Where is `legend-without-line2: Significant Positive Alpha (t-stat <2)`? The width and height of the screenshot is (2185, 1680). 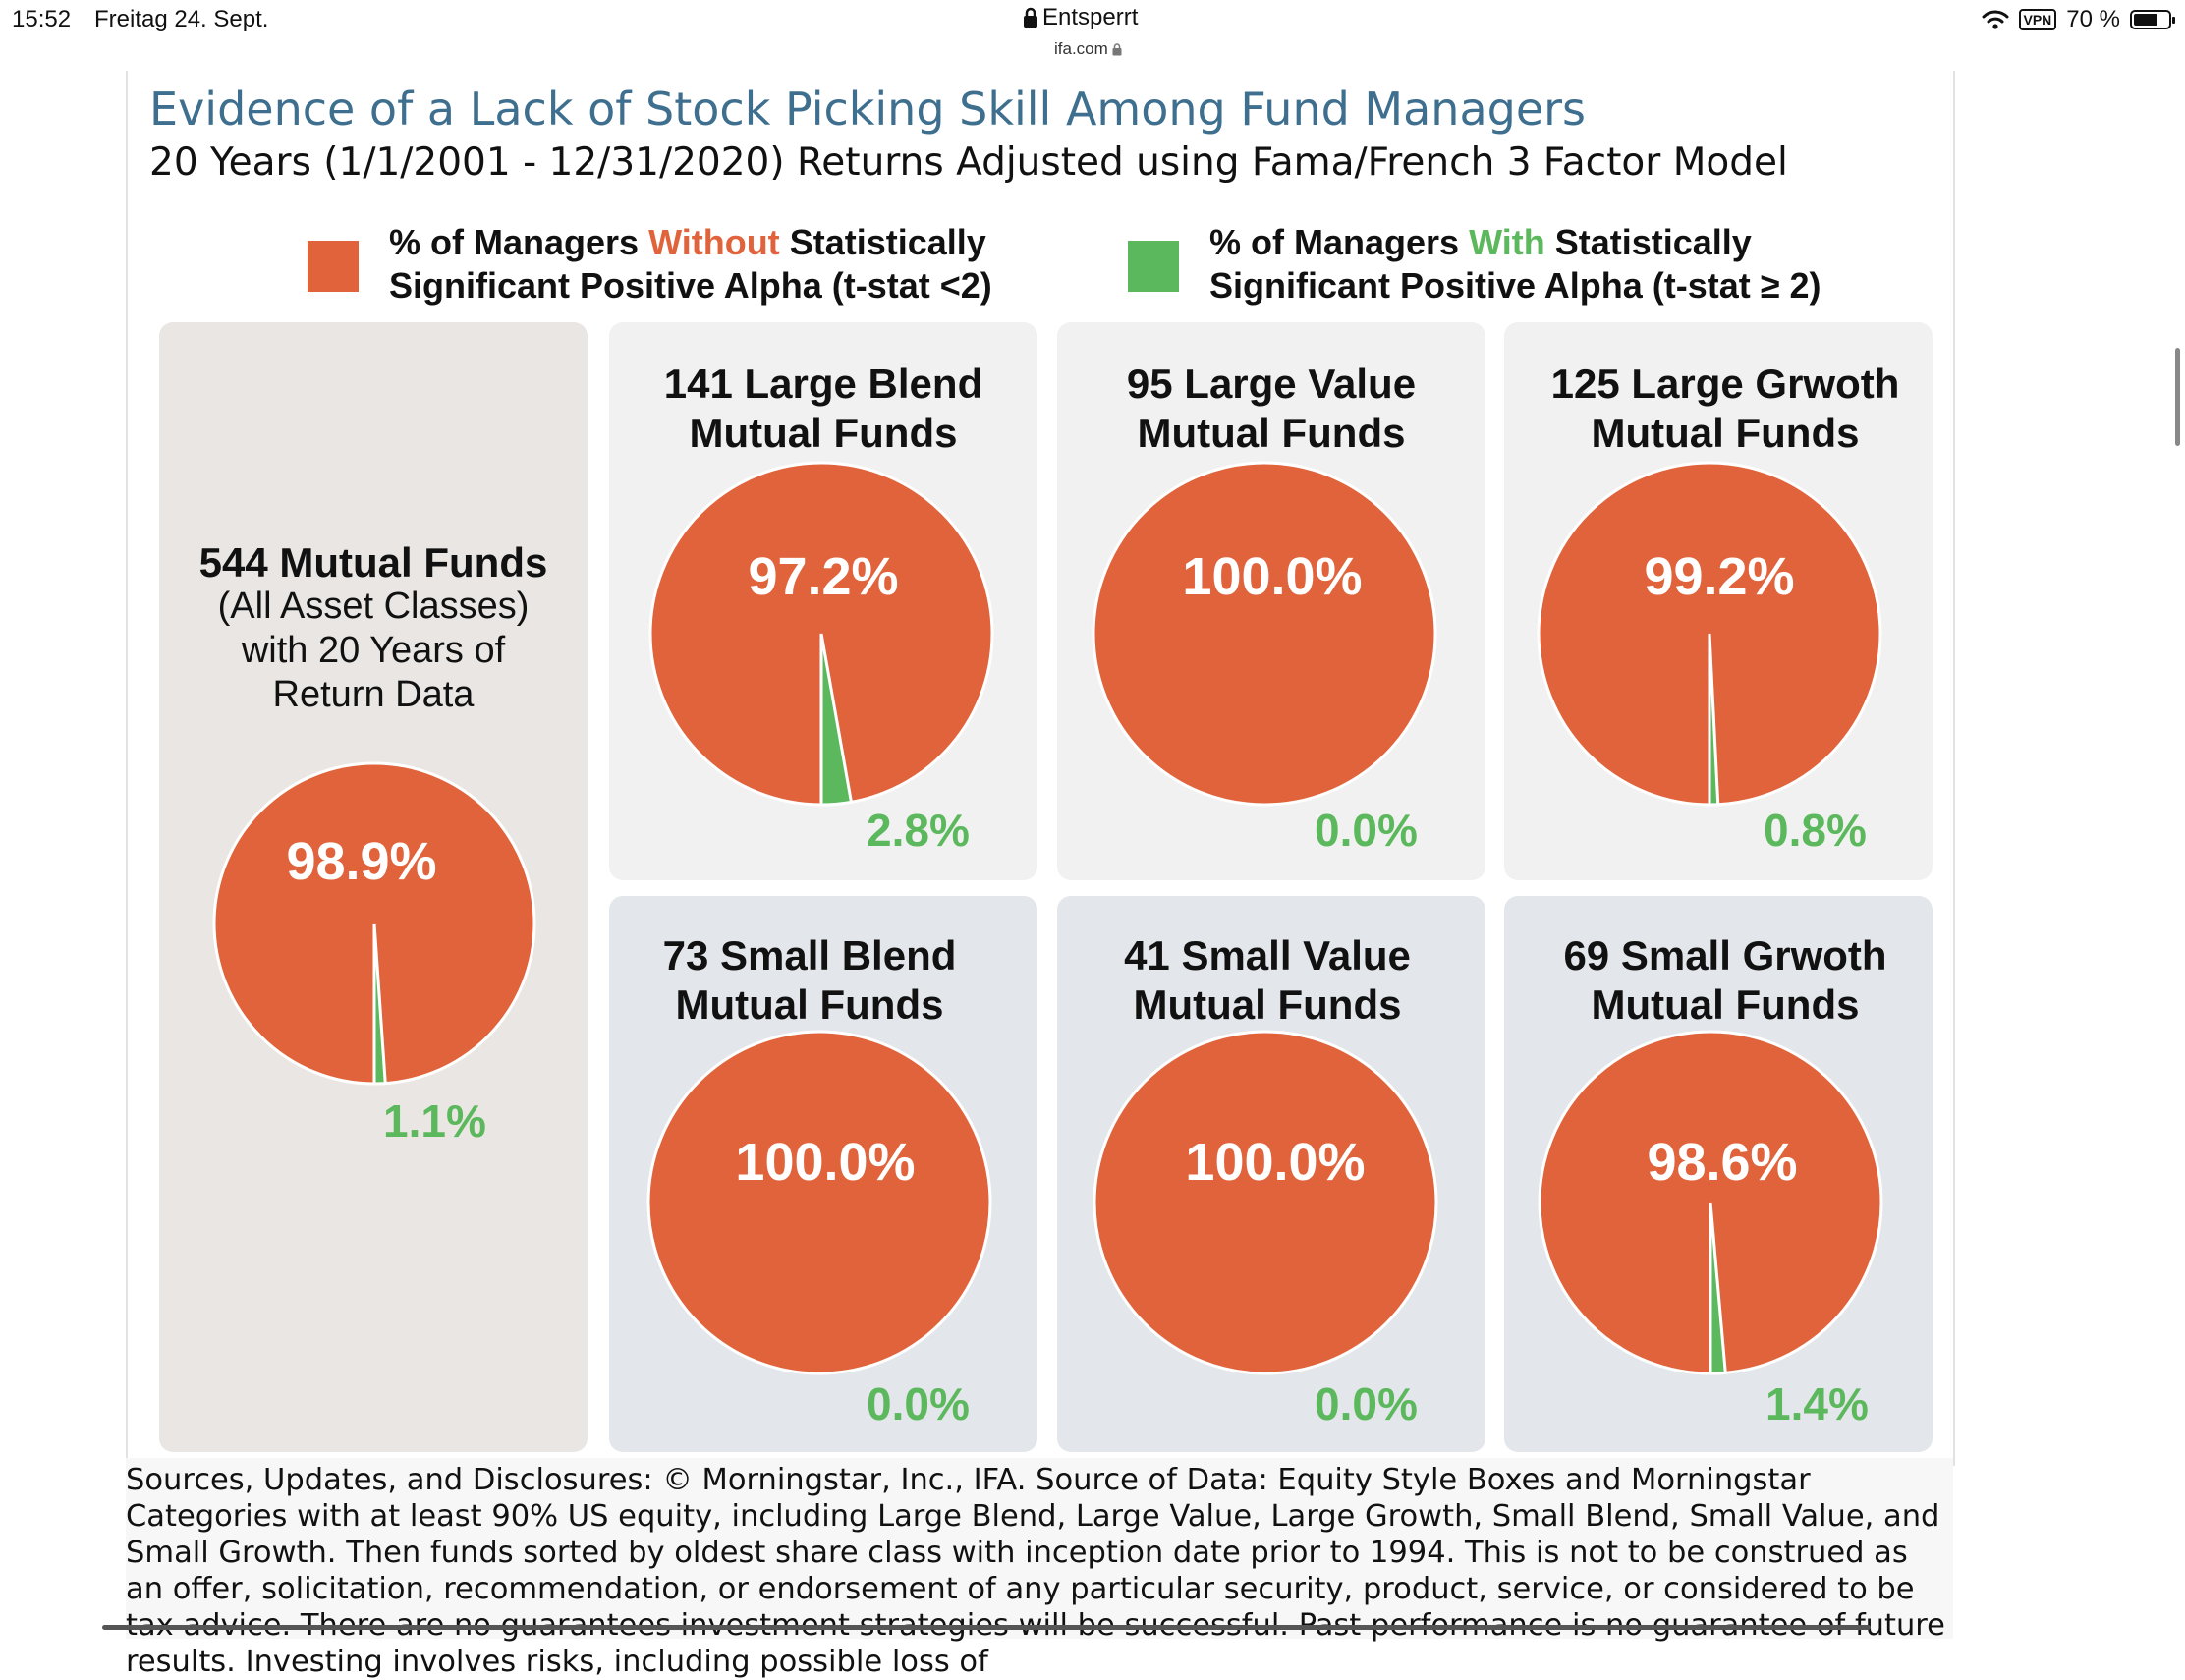
legend-without-line2: Significant Positive Alpha (t-stat <2) is located at coordinates (690, 285).